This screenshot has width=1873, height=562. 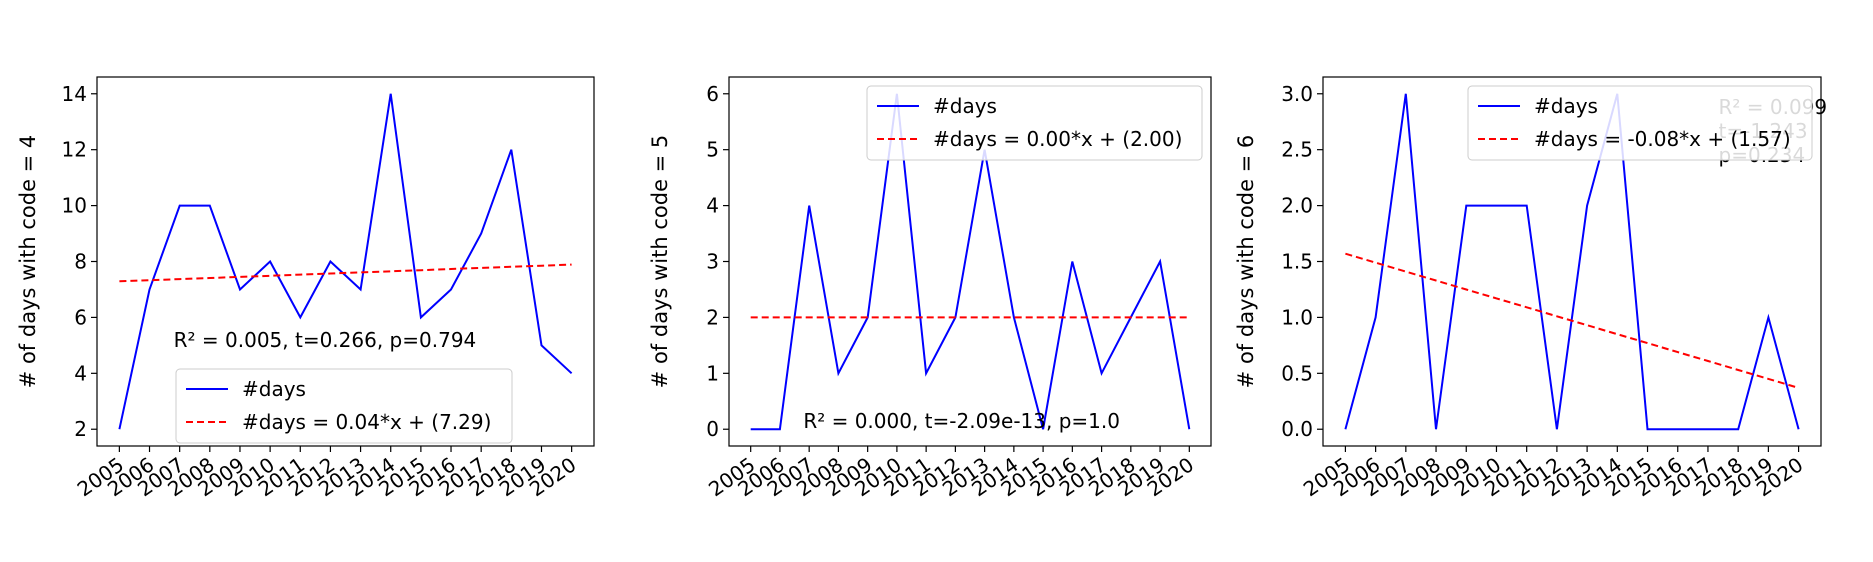 I want to click on legend: #days #days = -0.08*x + (1.57), so click(x=1640, y=123).